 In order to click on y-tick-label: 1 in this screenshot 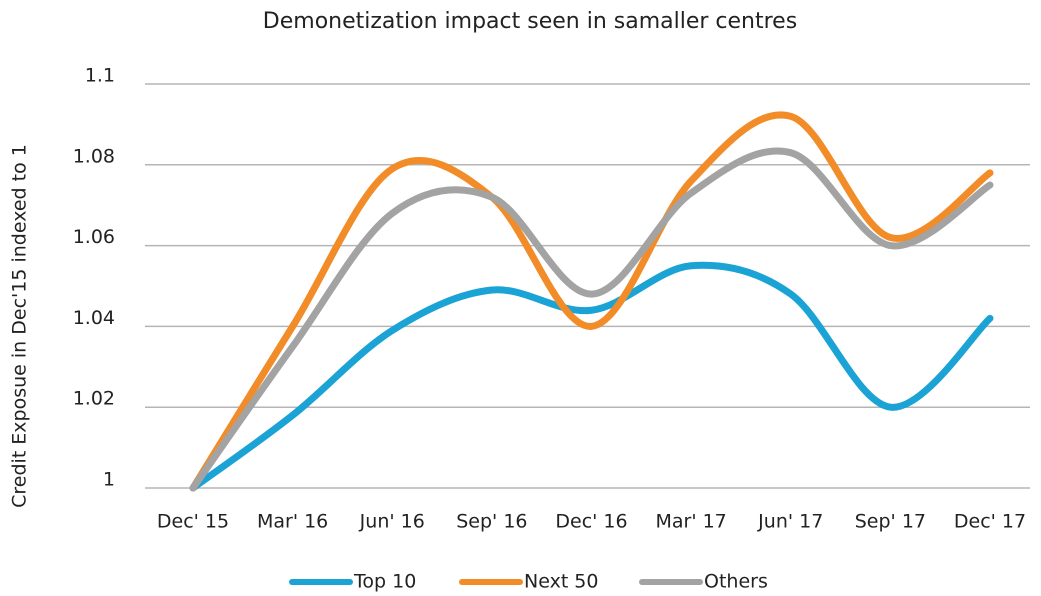, I will do `click(109, 480)`.